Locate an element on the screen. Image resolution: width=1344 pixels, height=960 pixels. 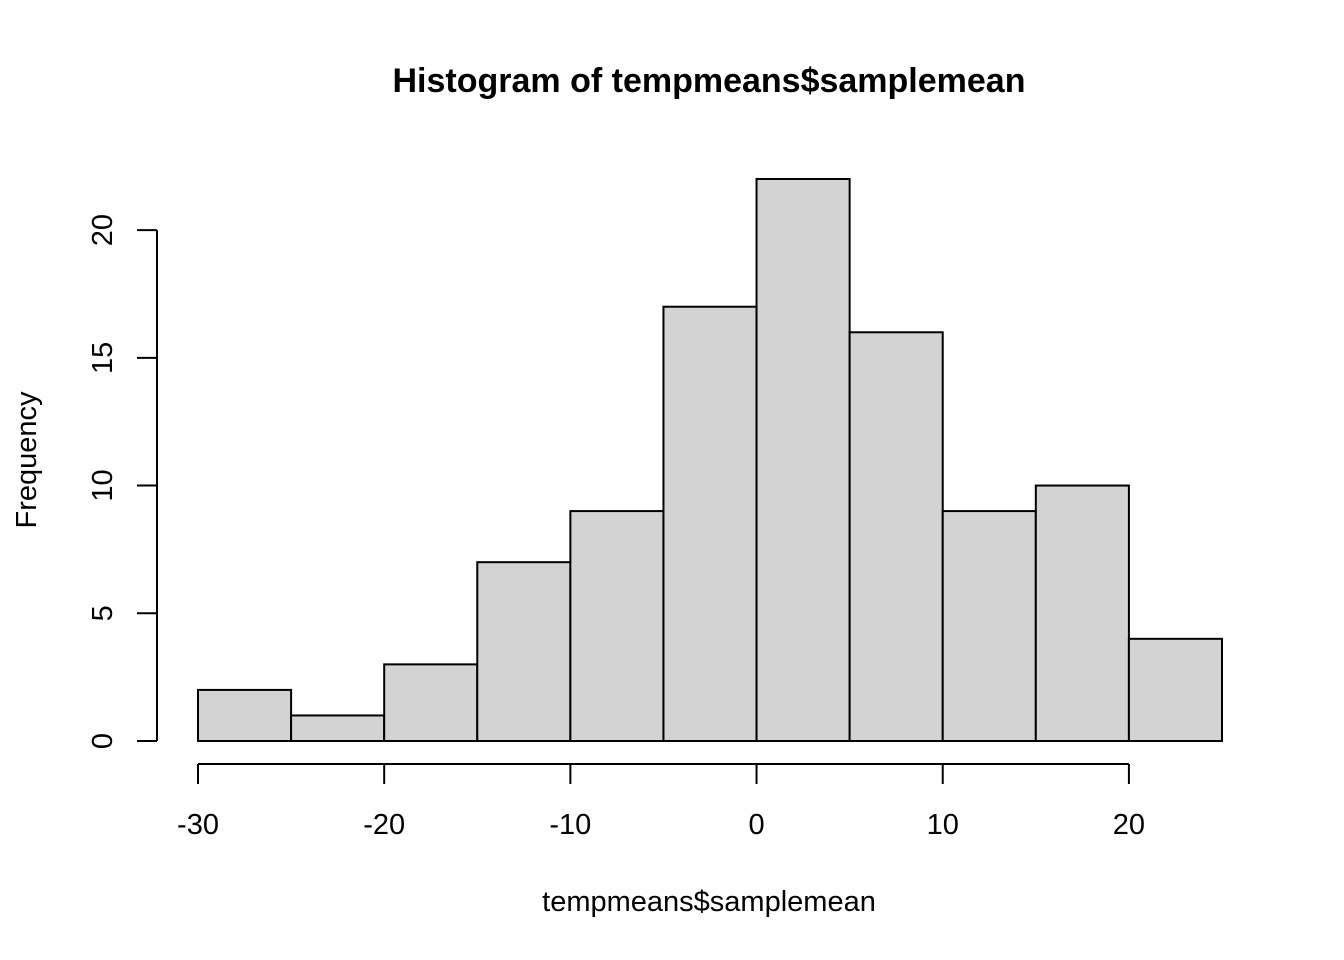
x-tick-label: 10 is located at coordinates (943, 825).